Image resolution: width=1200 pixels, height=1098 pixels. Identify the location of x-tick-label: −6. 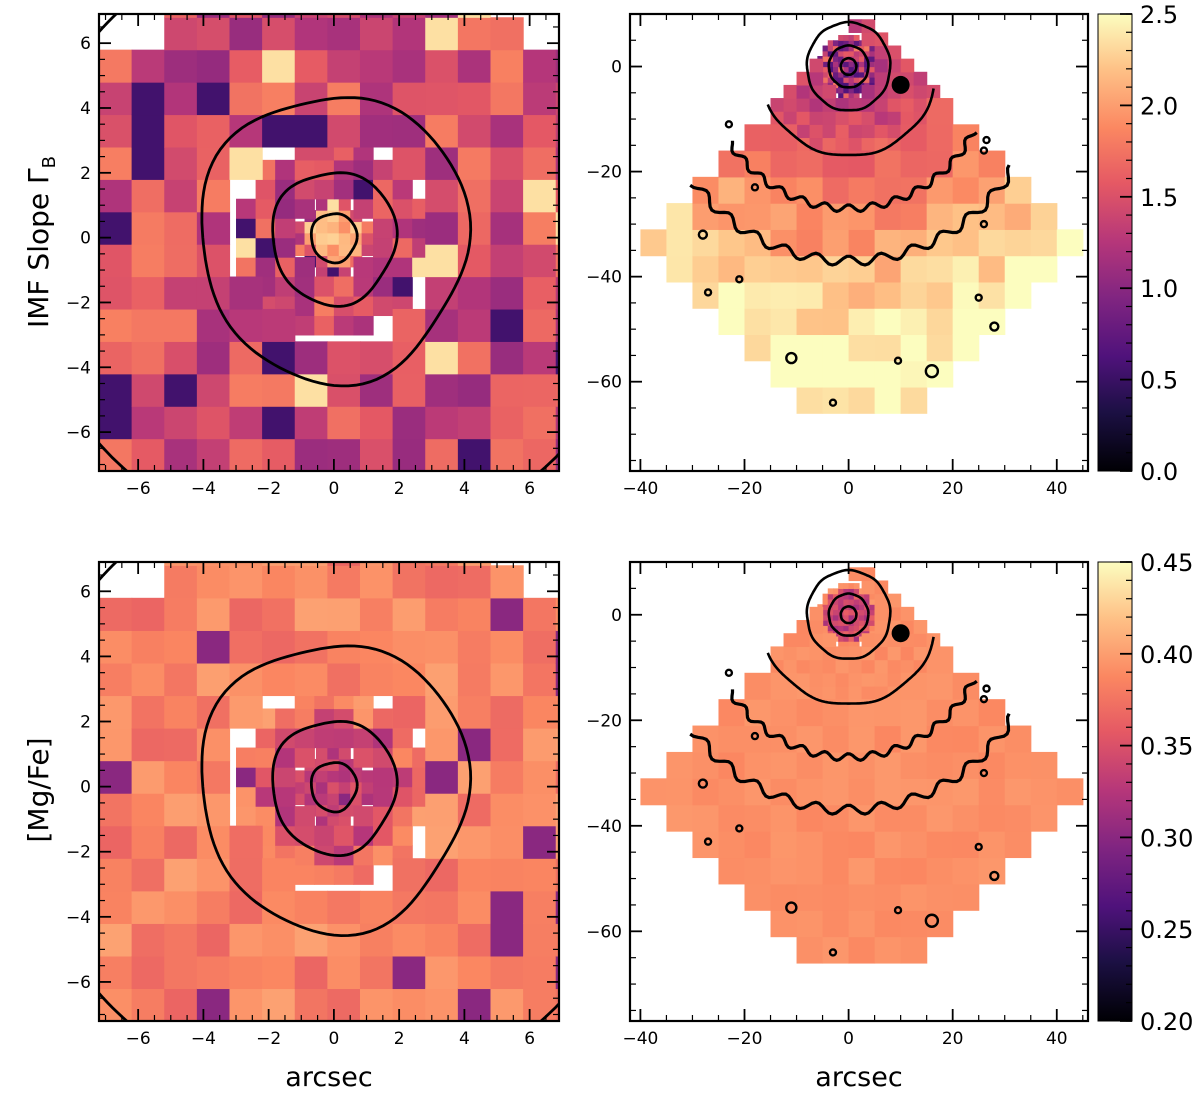
(138, 489).